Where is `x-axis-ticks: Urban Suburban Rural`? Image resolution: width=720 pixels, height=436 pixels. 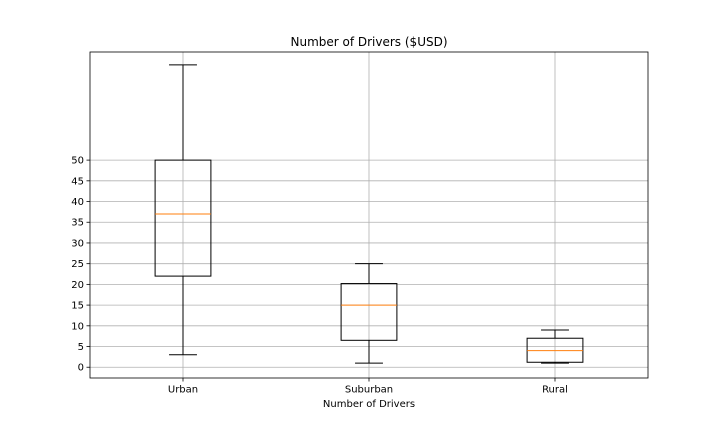 x-axis-ticks: Urban Suburban Rural is located at coordinates (368, 387).